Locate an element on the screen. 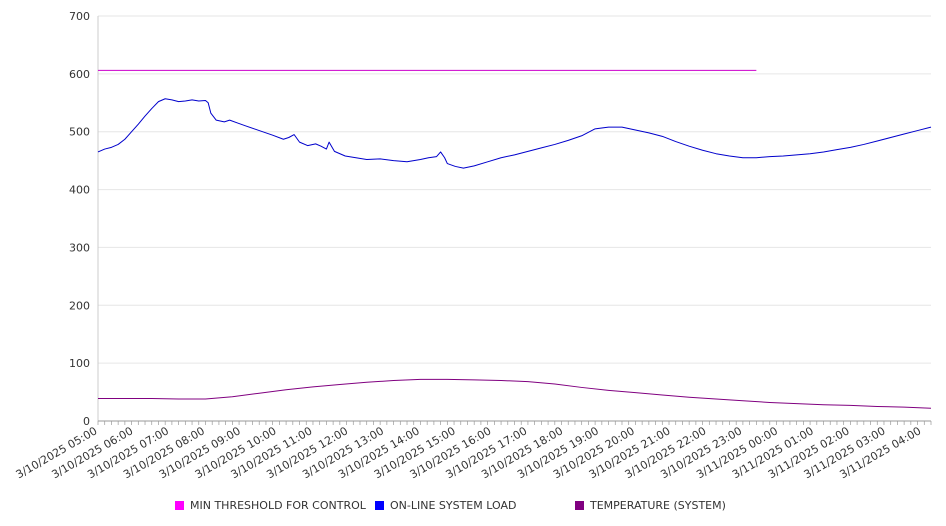 The image size is (946, 526). y-tick-label: 500 is located at coordinates (79, 132).